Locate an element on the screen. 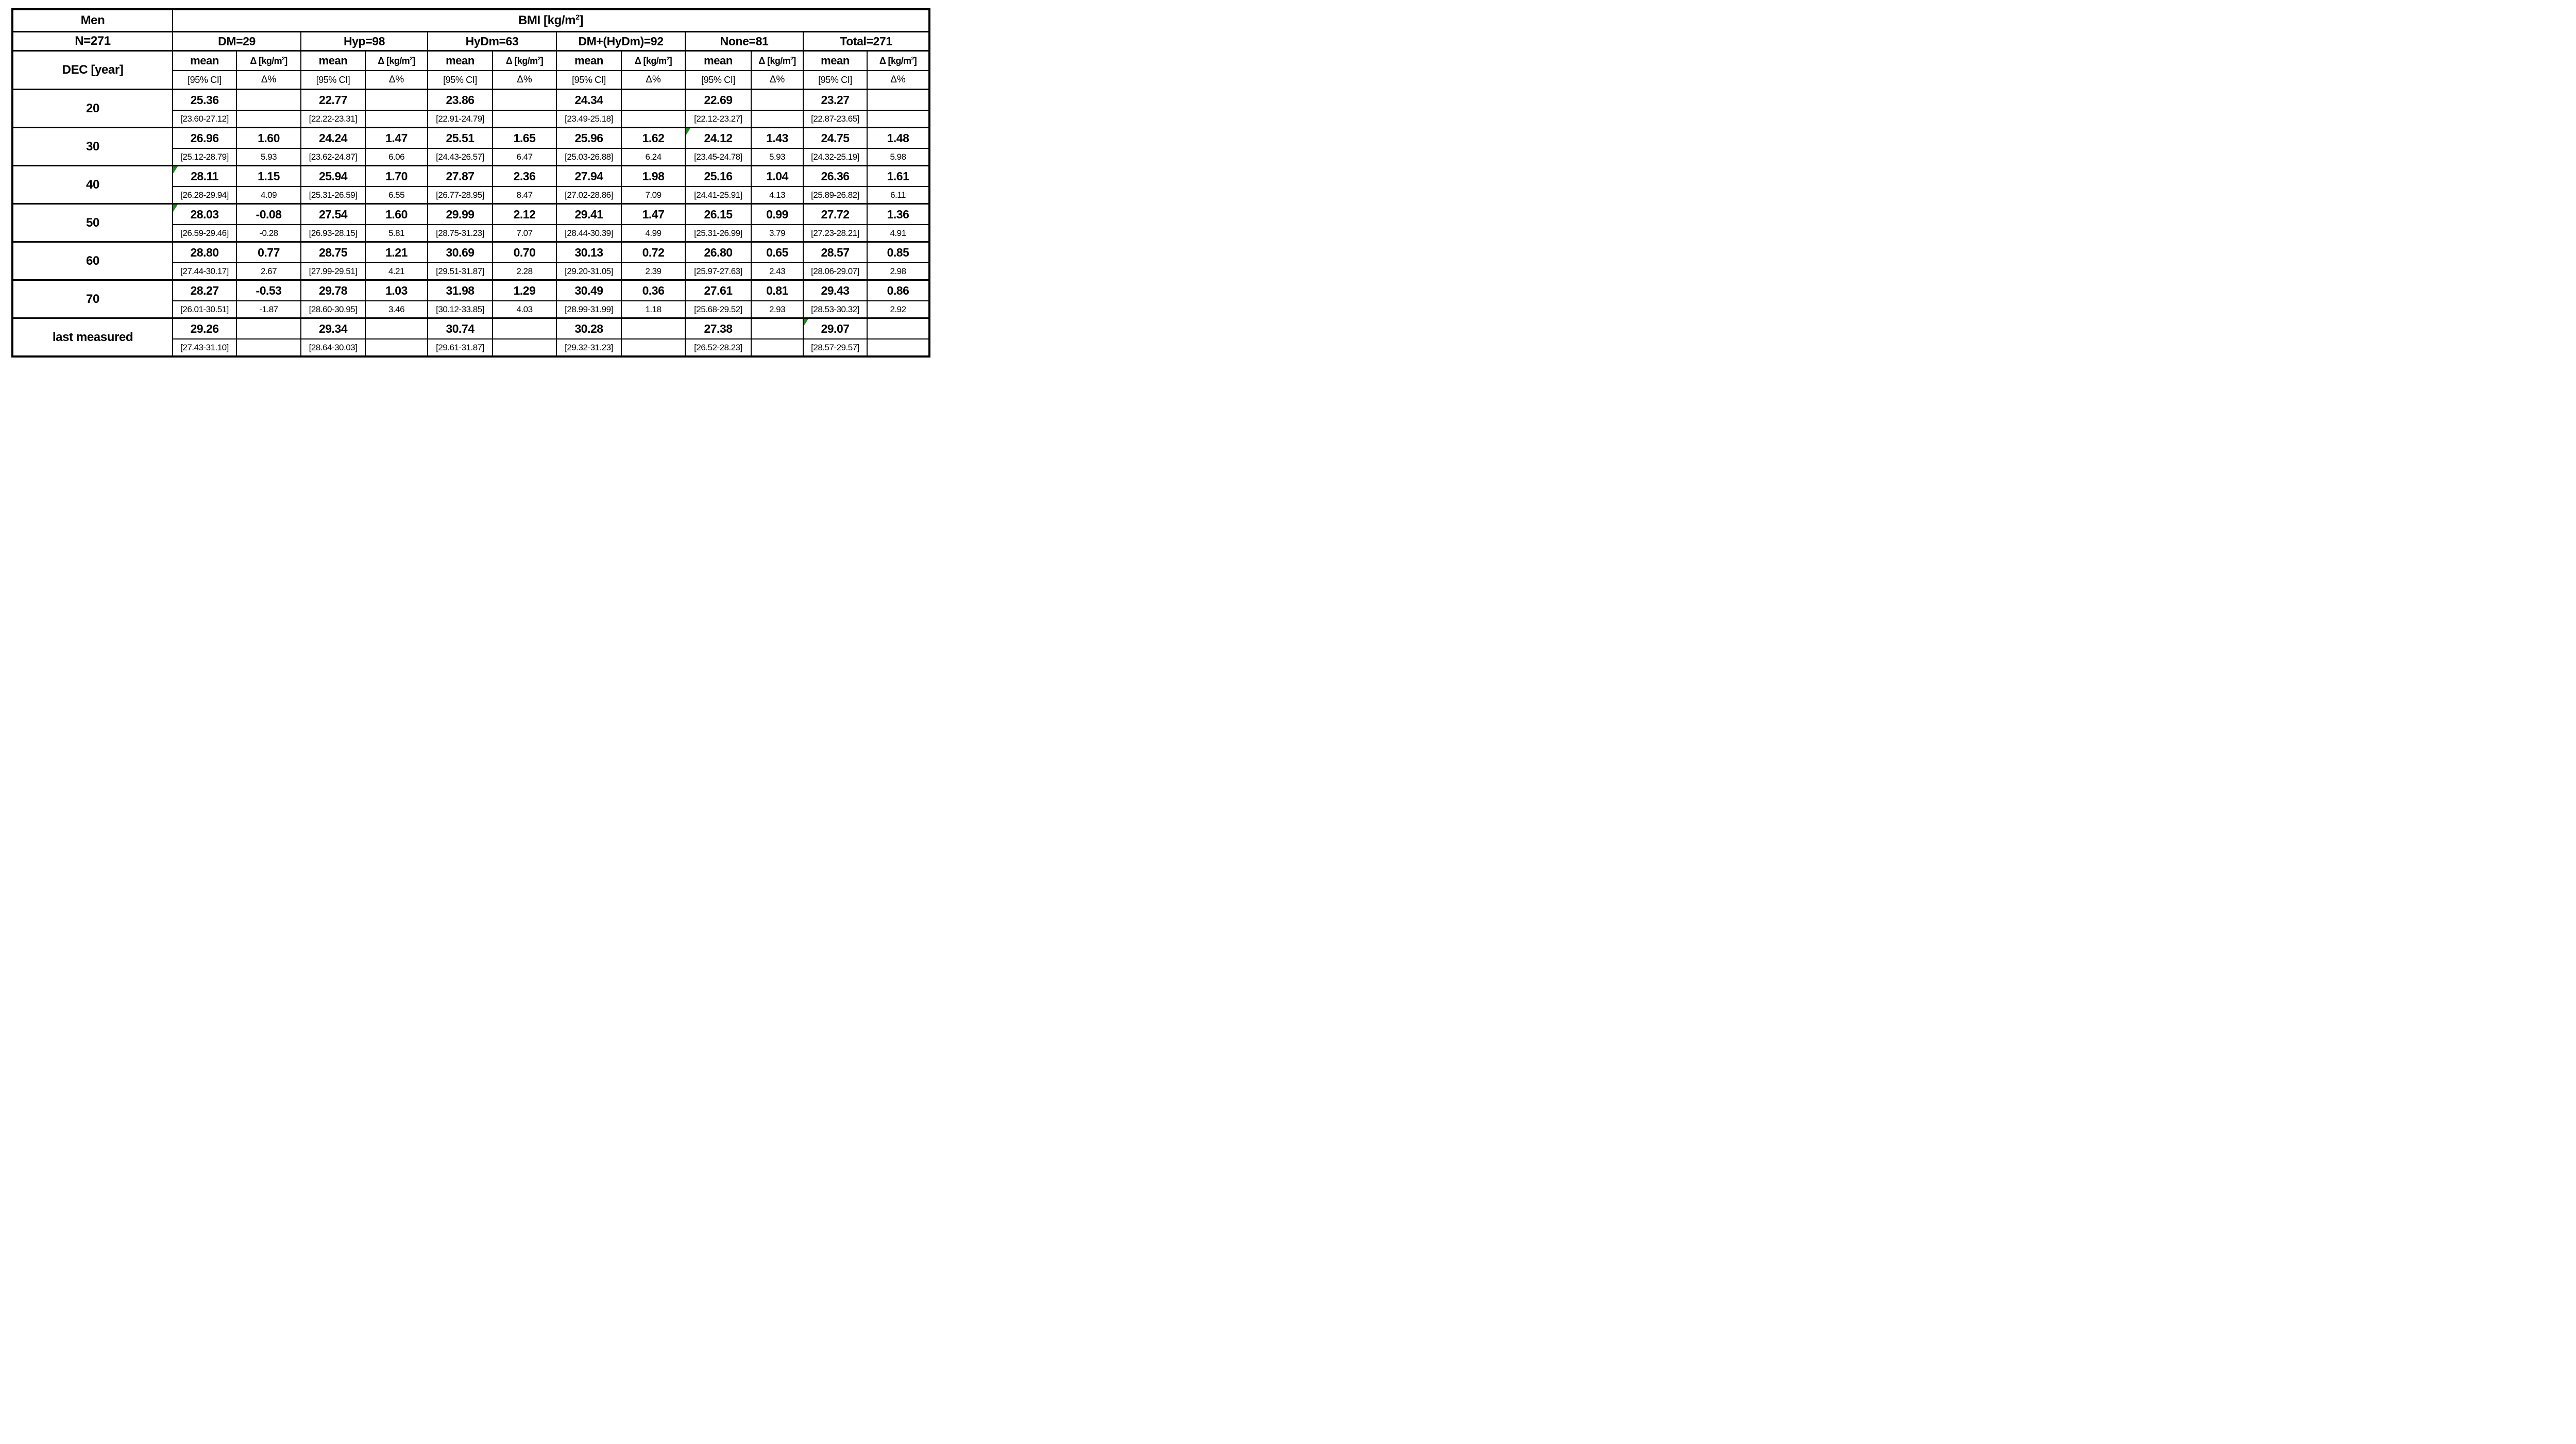  cell-hydm-50-ci: [28.75-31.23] is located at coordinates (460, 233).